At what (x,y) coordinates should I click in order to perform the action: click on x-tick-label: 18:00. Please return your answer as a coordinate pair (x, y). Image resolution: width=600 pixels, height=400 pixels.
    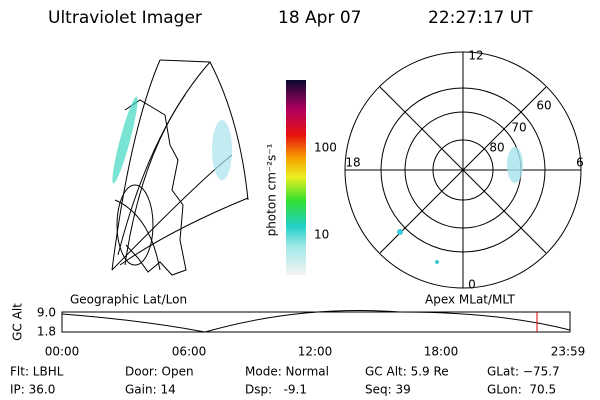
    Looking at the image, I should click on (441, 352).